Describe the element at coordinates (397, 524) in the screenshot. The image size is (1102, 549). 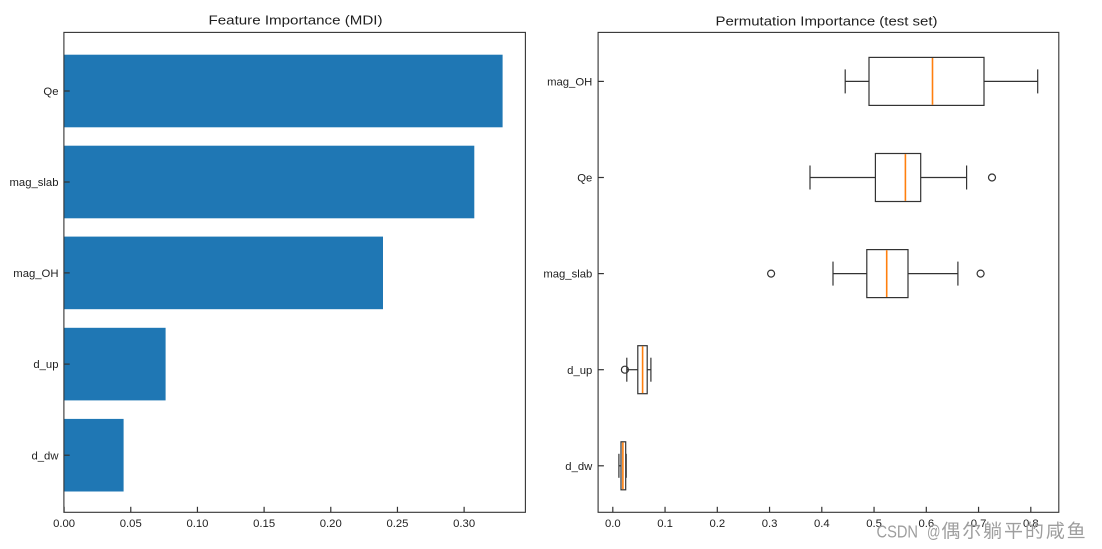
I see `svg-text: 0.25` at that location.